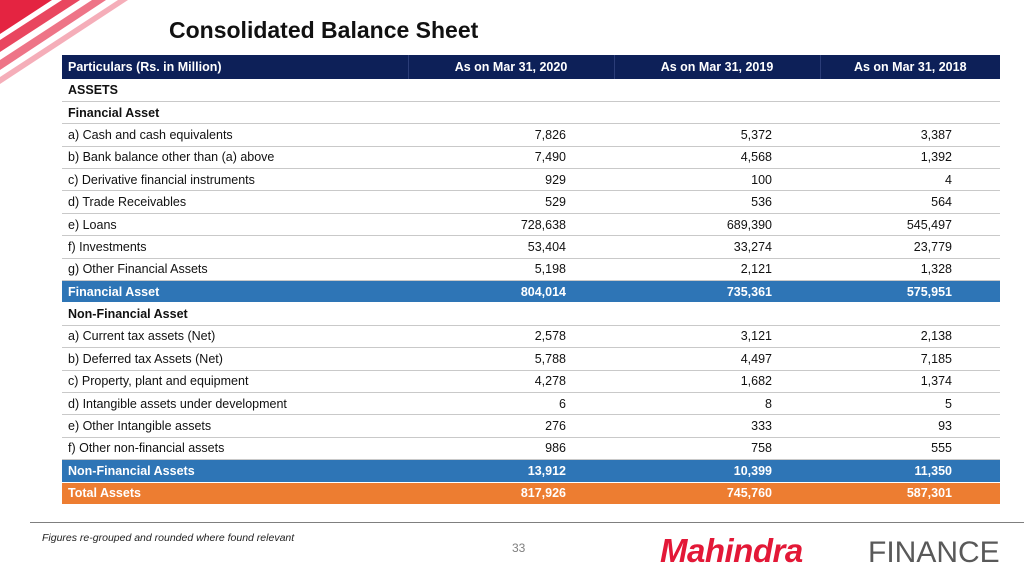 The image size is (1024, 576). I want to click on fy2019-value: 536, so click(717, 202).